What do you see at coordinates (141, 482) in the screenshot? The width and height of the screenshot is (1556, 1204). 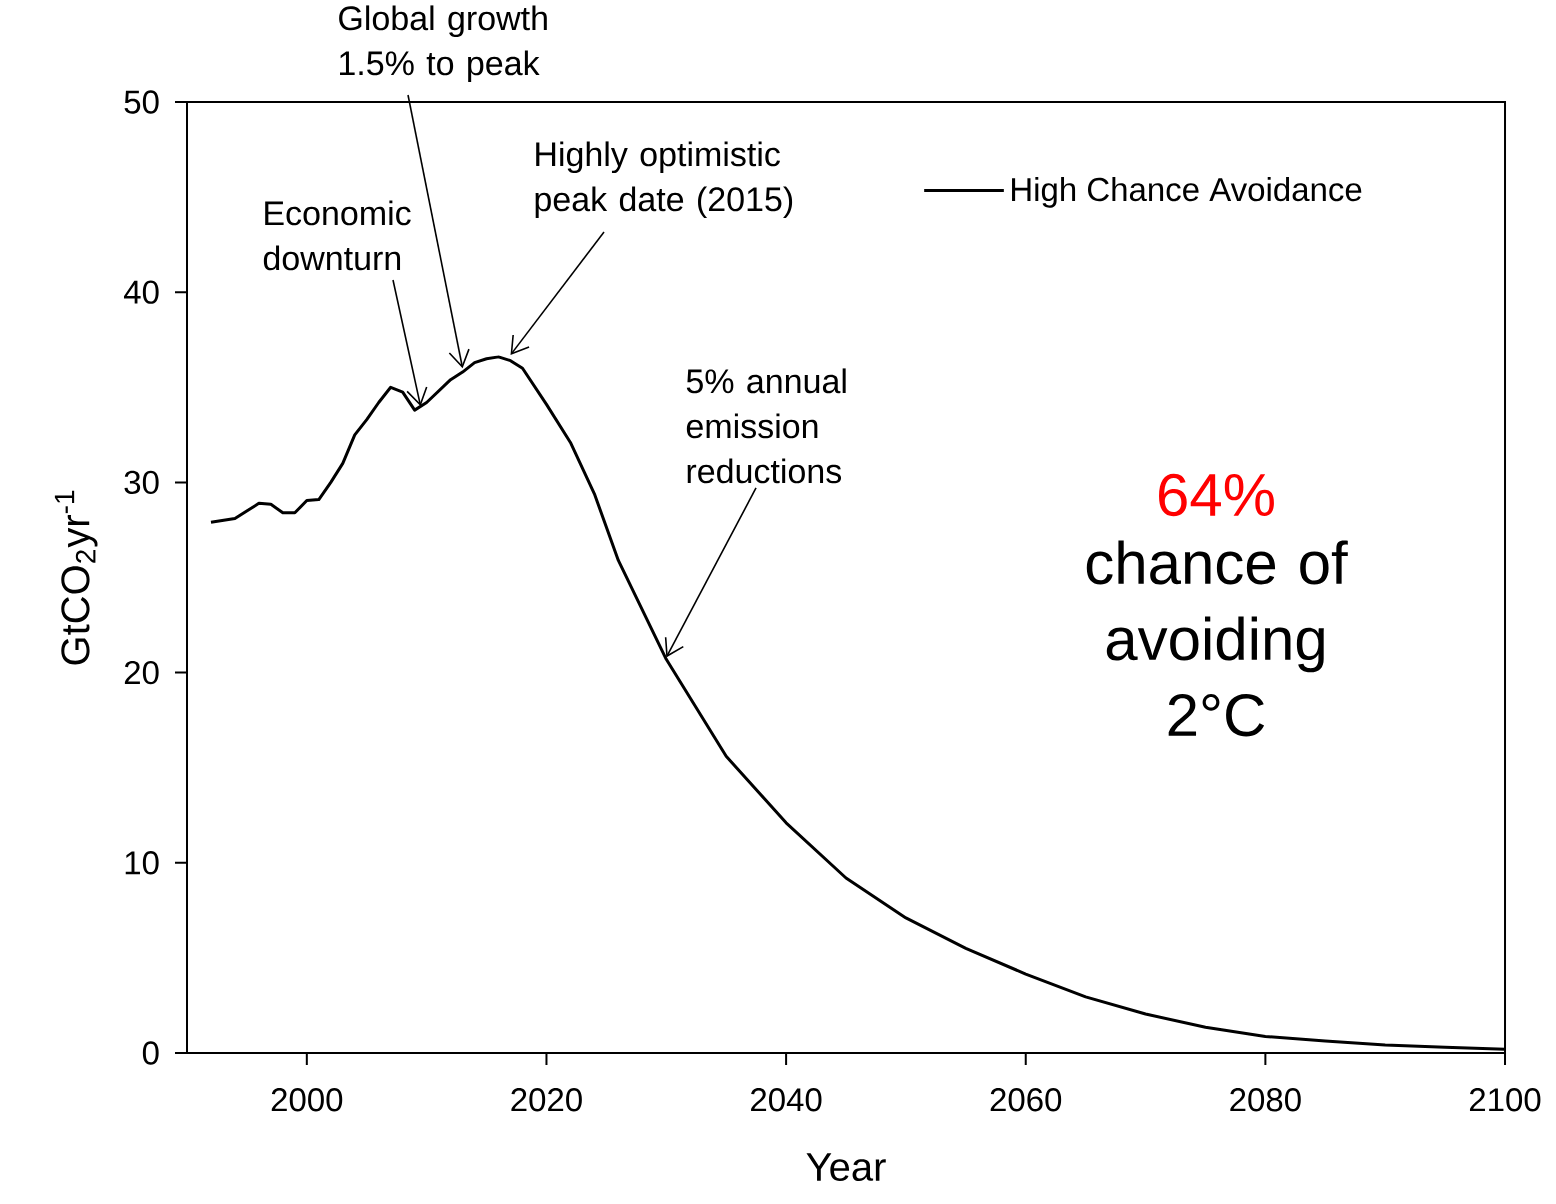 I see `y-tick-label: 30` at bounding box center [141, 482].